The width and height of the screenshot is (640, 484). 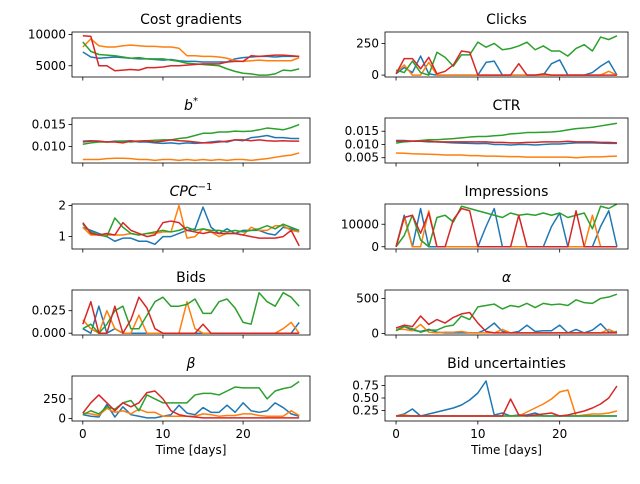 I want to click on subplot-bids: Bids 0.000 0.025, so click(x=171, y=305).